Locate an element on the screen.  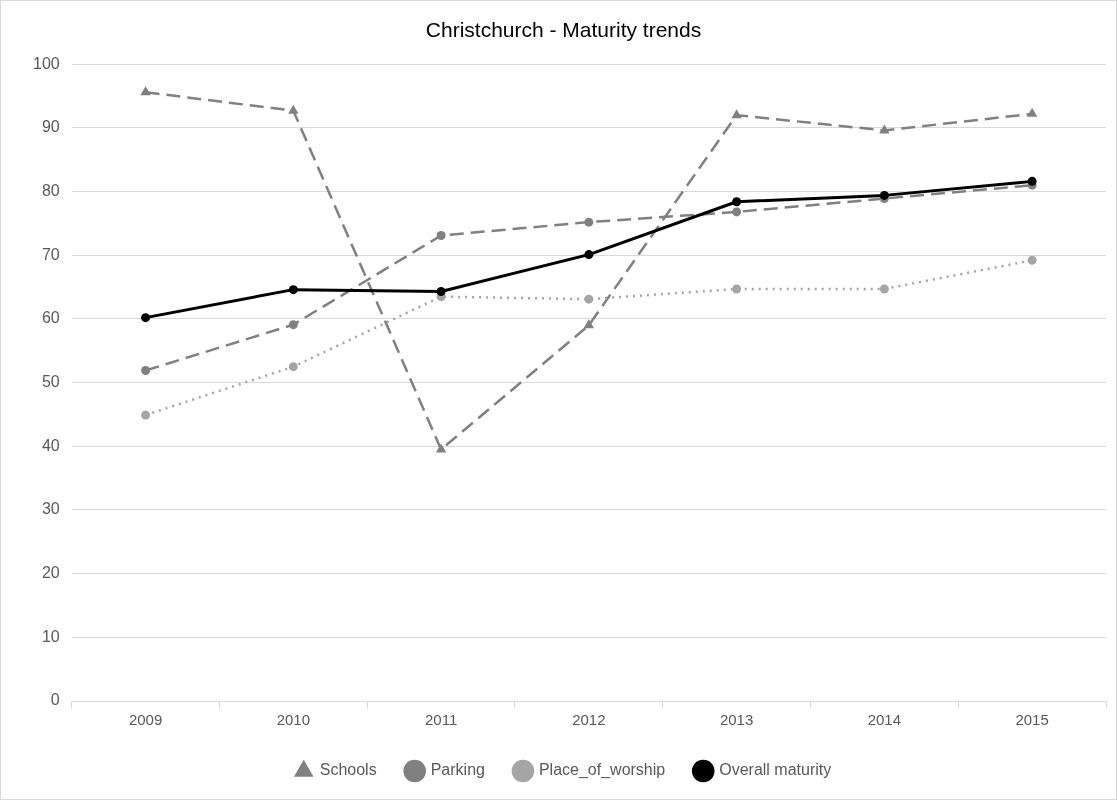
y-tick-label: 90 is located at coordinates (50, 127).